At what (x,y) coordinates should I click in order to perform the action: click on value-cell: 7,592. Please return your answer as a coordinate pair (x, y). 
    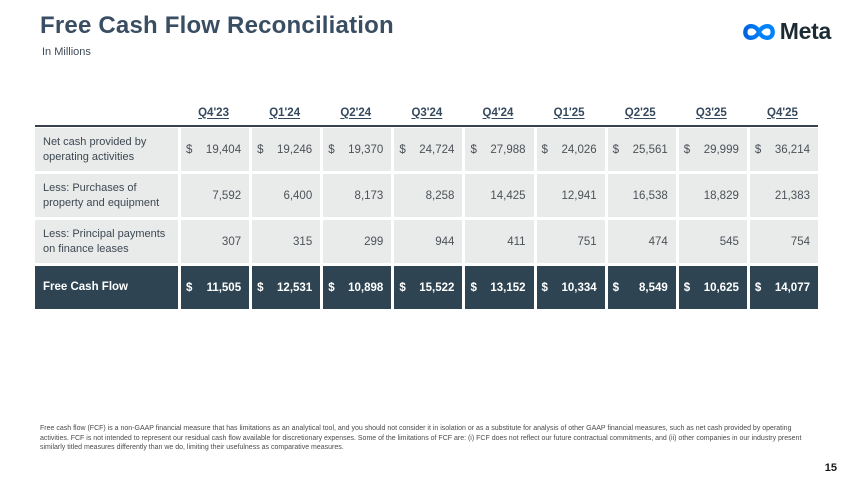
    Looking at the image, I should click on (215, 195).